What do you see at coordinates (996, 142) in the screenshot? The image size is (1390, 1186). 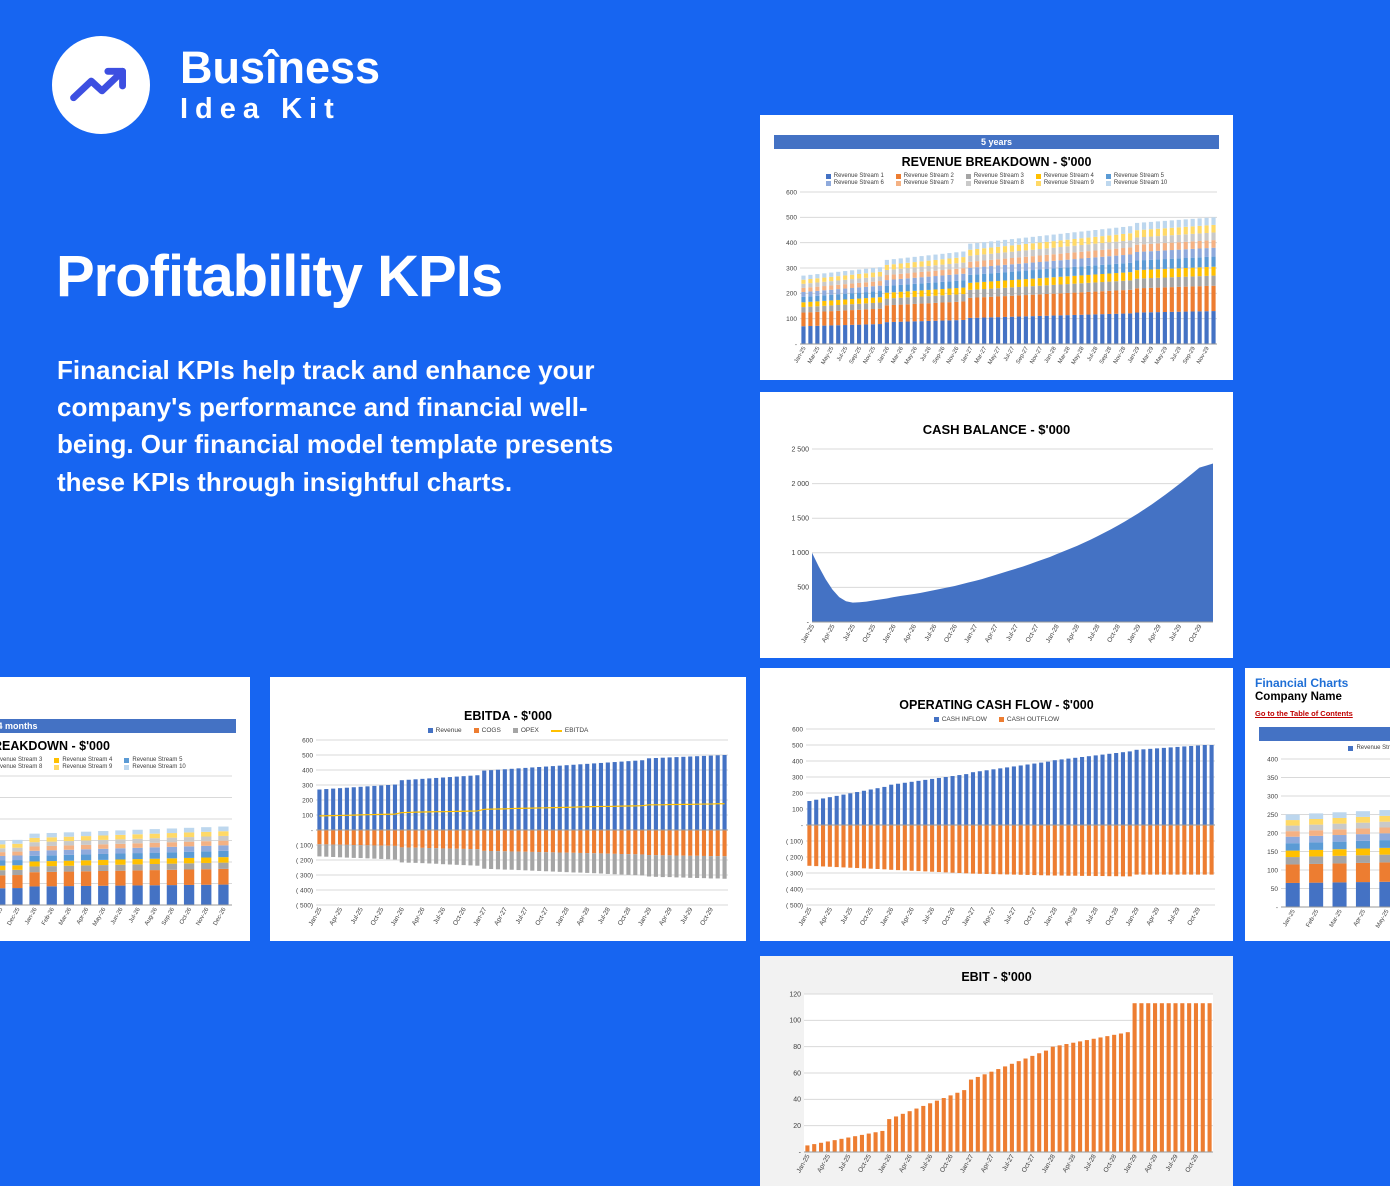 I see `period-badge: 5 years` at bounding box center [996, 142].